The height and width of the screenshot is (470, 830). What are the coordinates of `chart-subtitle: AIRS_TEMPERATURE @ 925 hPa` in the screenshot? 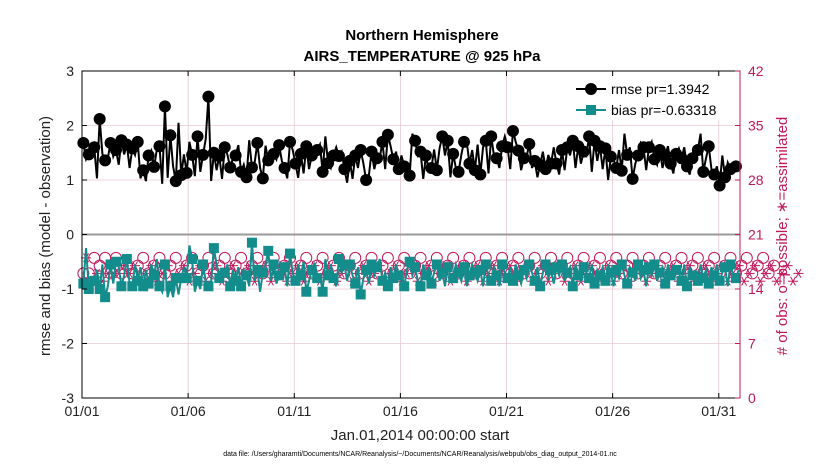 It's located at (423, 56).